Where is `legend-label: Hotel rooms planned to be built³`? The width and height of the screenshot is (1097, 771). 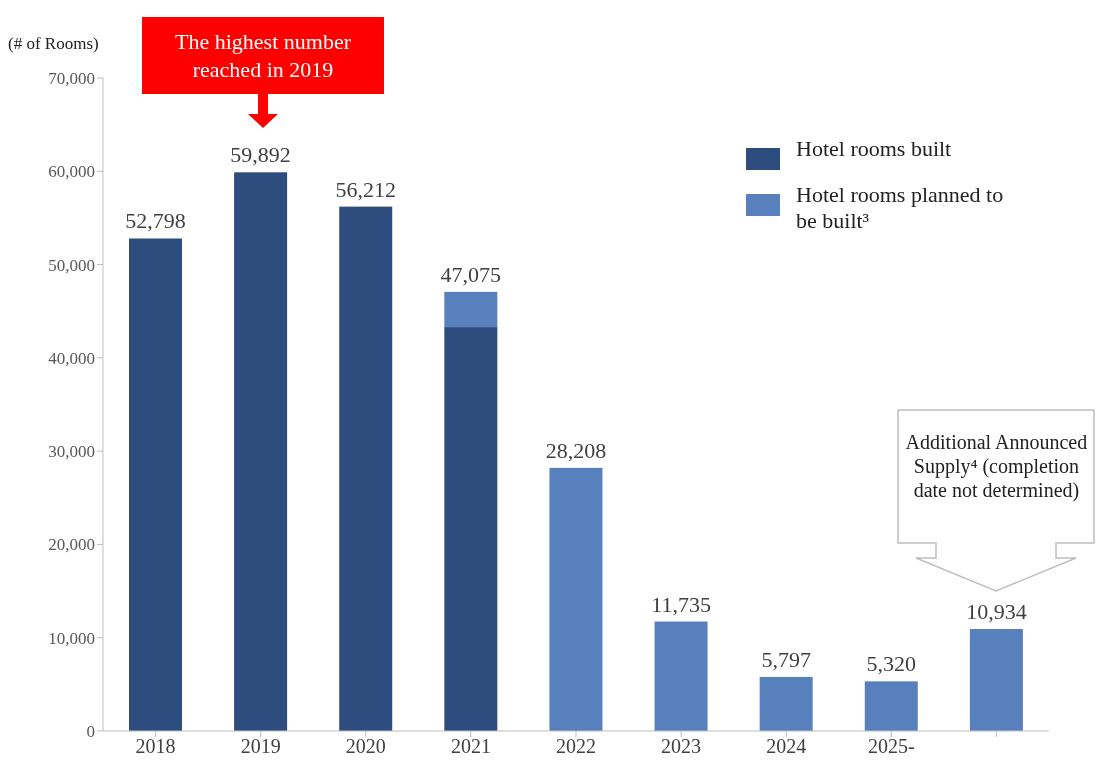 legend-label: Hotel rooms planned to be built³ is located at coordinates (900, 208).